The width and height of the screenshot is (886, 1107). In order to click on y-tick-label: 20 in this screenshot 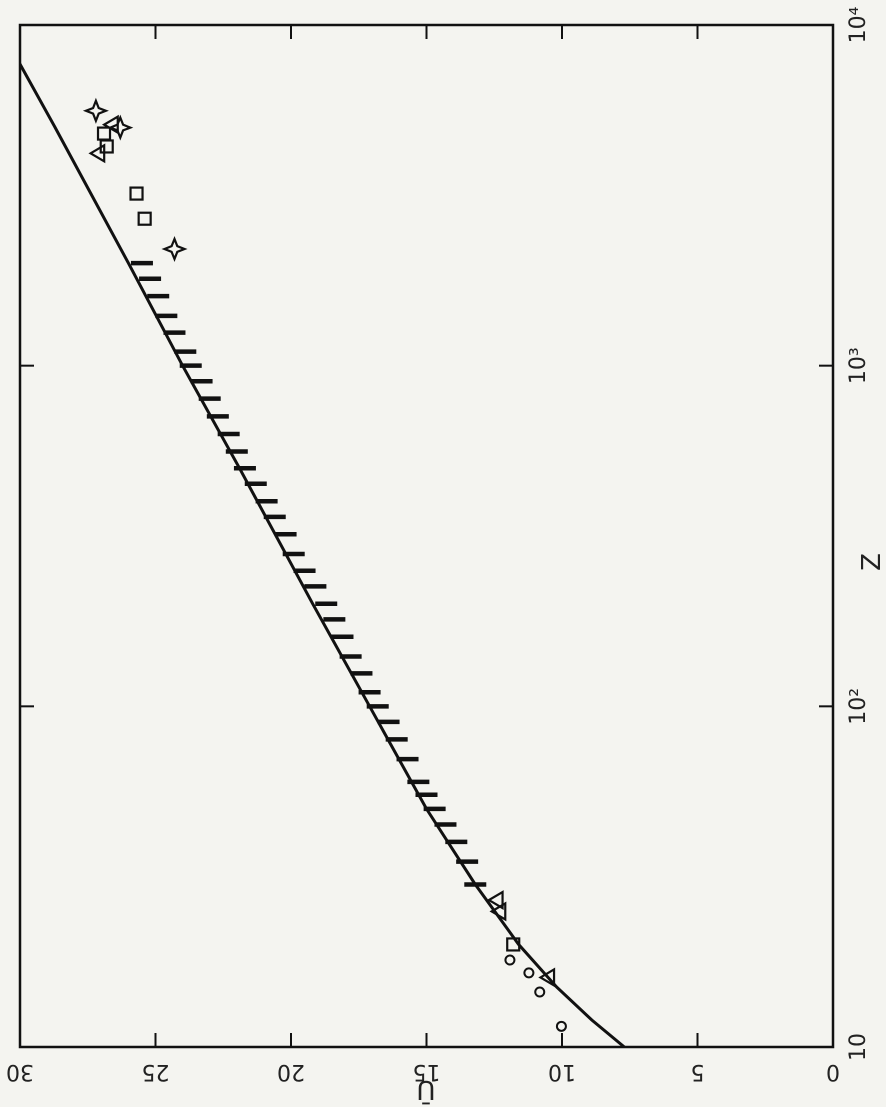, I will do `click(291, 1071)`.